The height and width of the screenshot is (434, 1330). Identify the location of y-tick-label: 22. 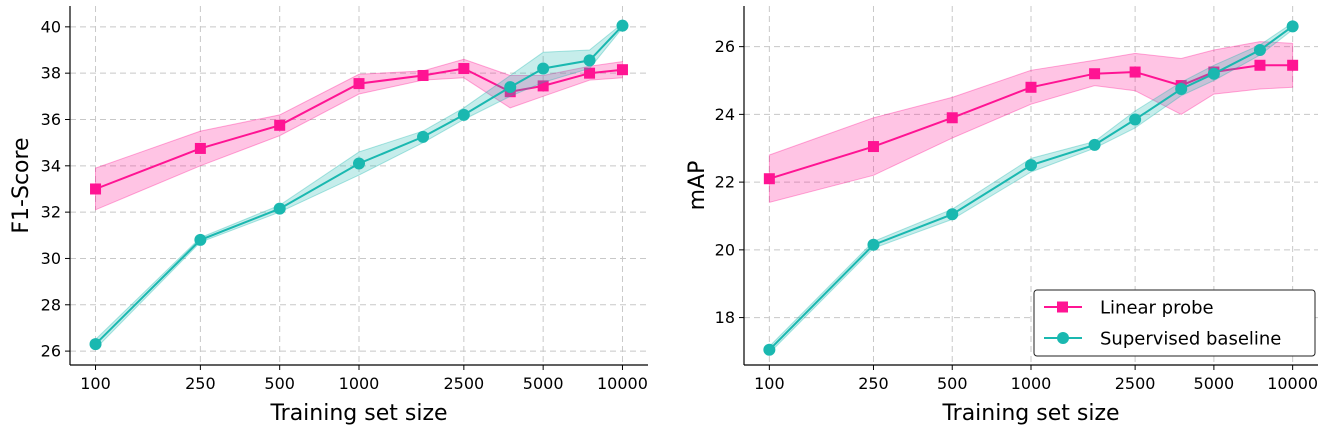
(725, 182).